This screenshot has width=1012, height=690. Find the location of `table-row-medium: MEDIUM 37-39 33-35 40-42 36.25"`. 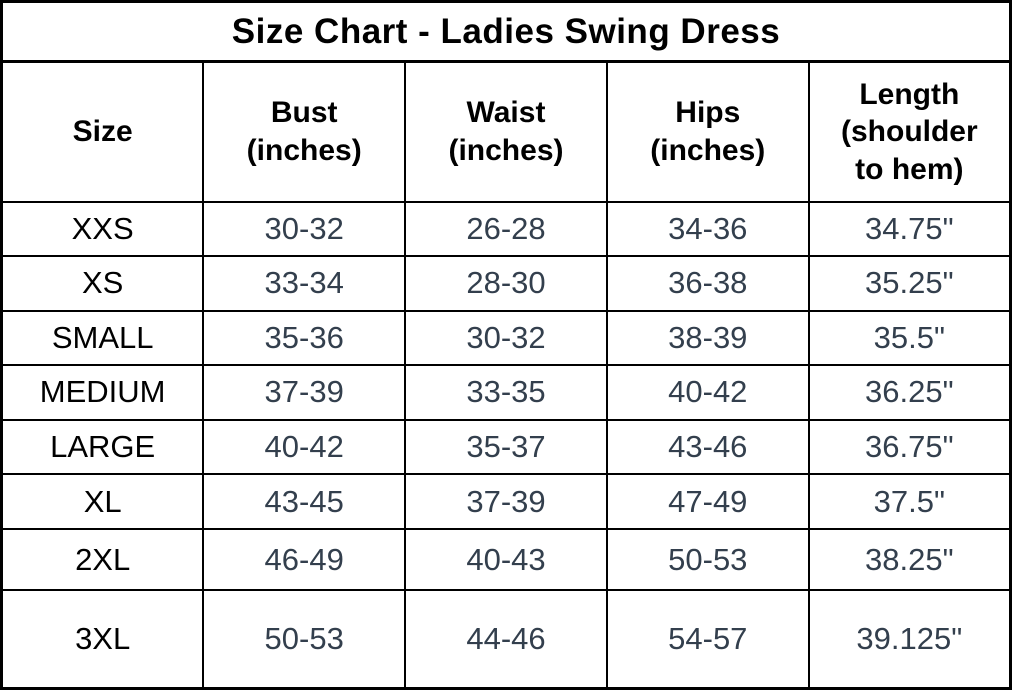

table-row-medium: MEDIUM 37-39 33-35 40-42 36.25" is located at coordinates (506, 392).